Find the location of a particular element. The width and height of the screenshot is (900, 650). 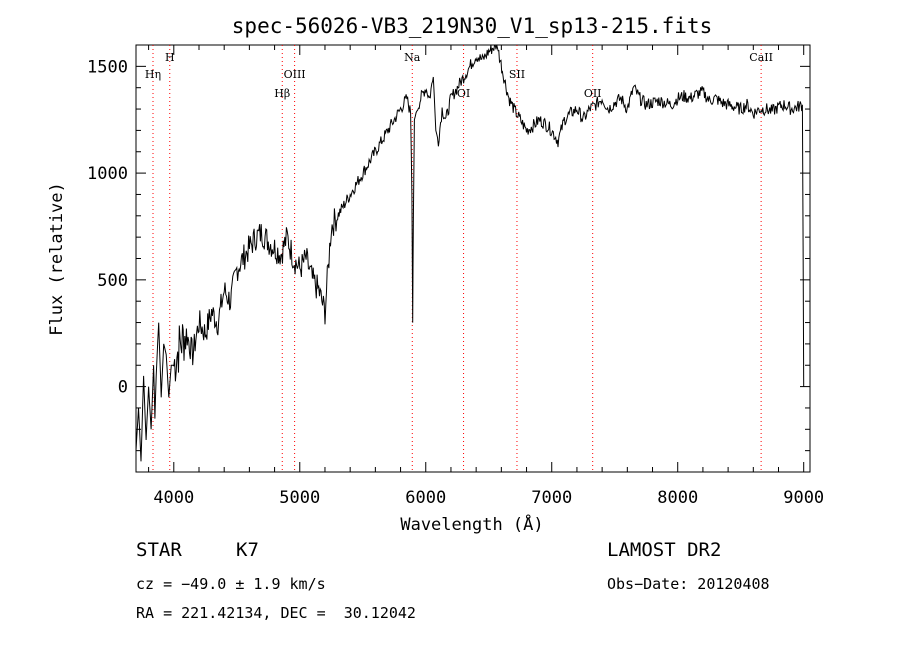

x-tick-label: 7000 is located at coordinates (551, 498).